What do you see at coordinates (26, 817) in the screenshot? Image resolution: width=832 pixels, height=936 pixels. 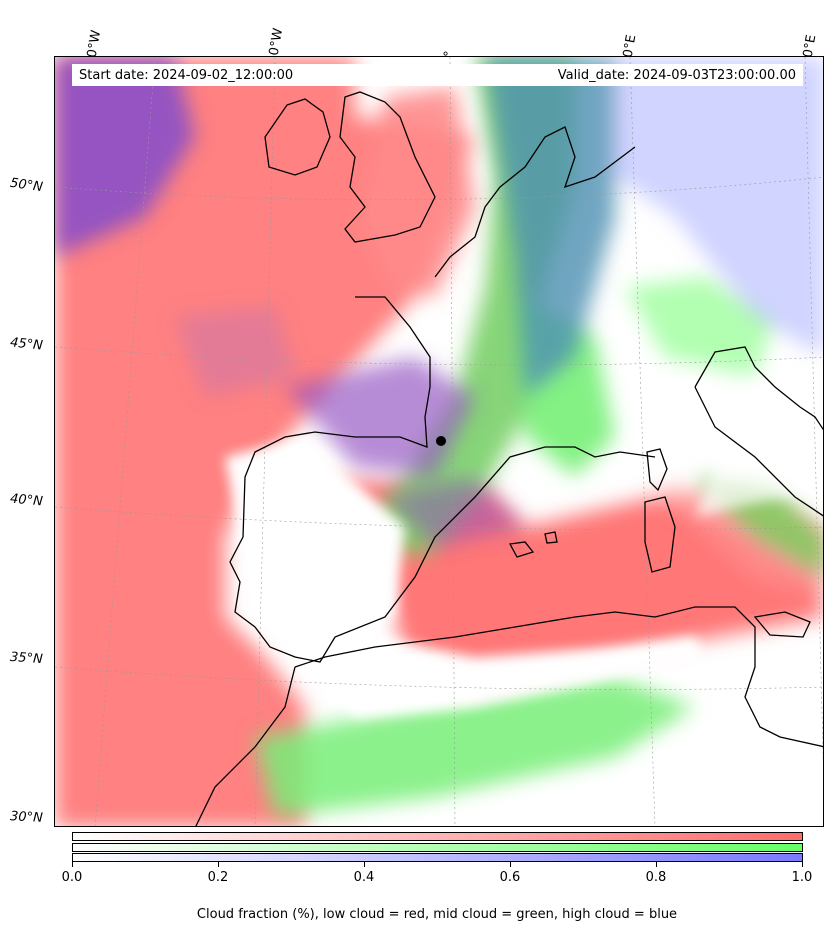 I see `lat-label-30n: 30°N` at bounding box center [26, 817].